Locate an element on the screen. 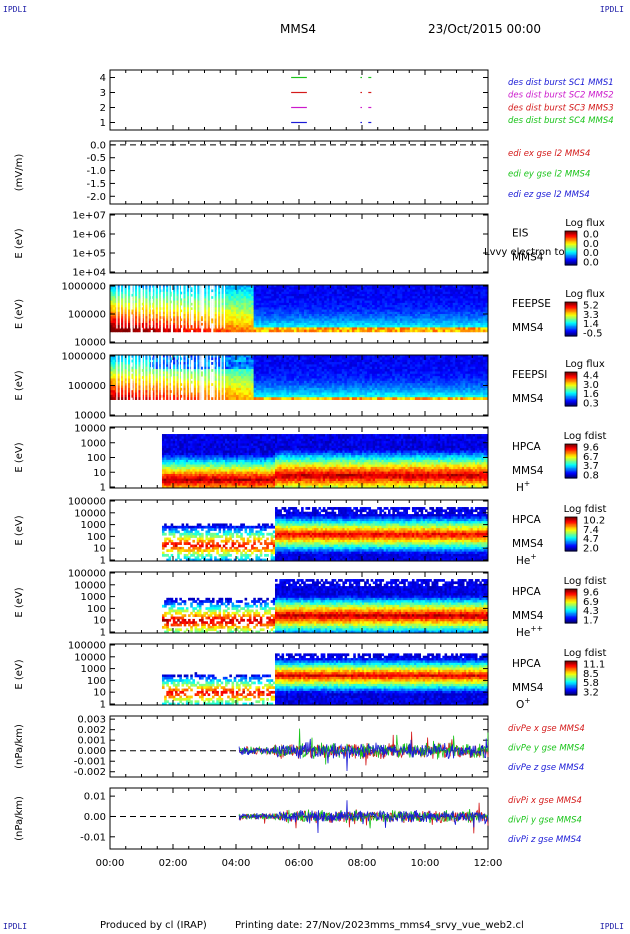  colorbar-segment is located at coordinates (571, 308).